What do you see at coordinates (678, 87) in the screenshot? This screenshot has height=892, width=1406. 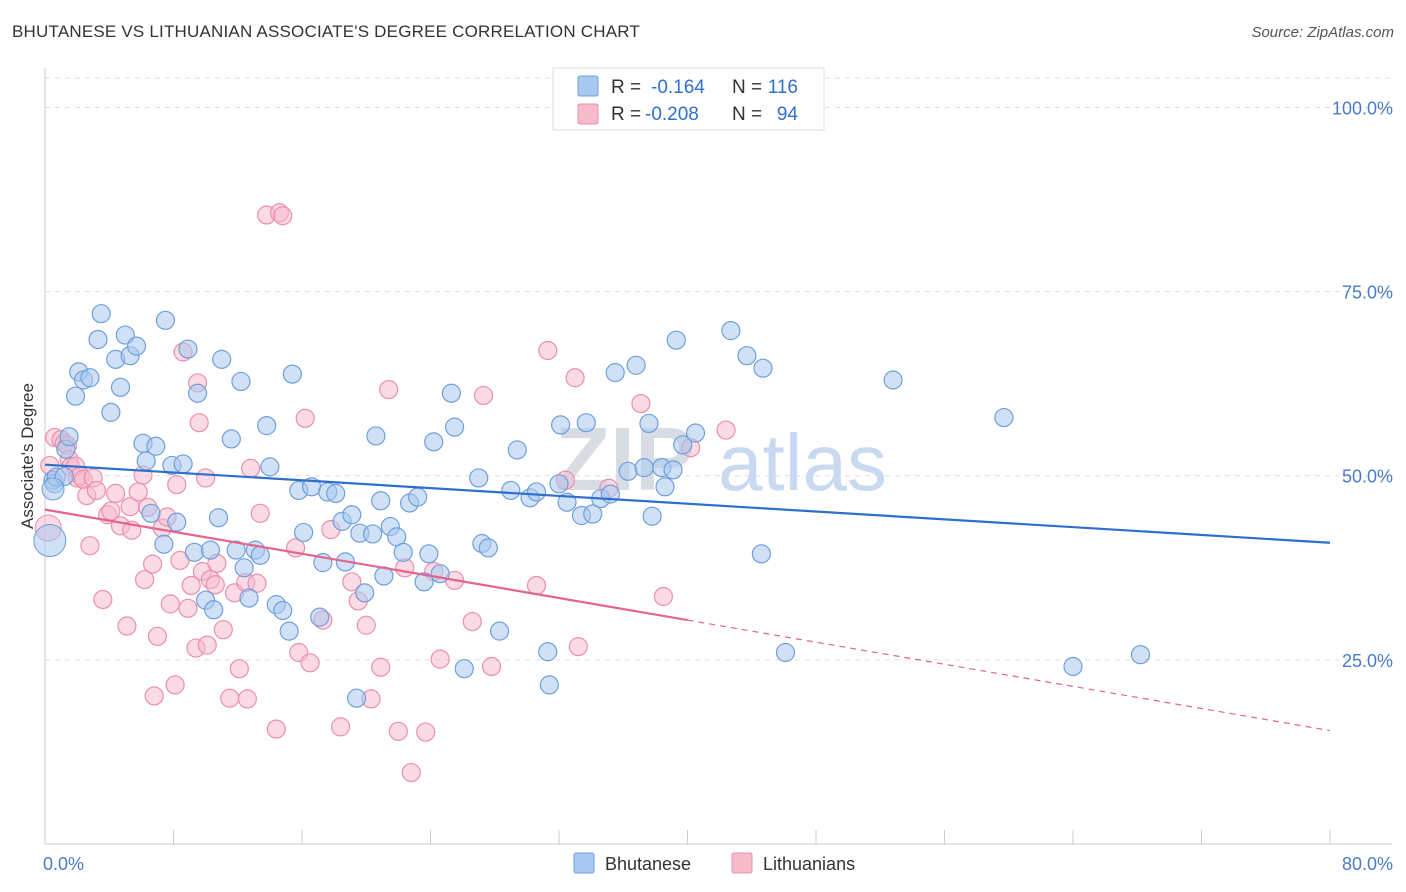 I see `legend-r-value: -0.164` at bounding box center [678, 87].